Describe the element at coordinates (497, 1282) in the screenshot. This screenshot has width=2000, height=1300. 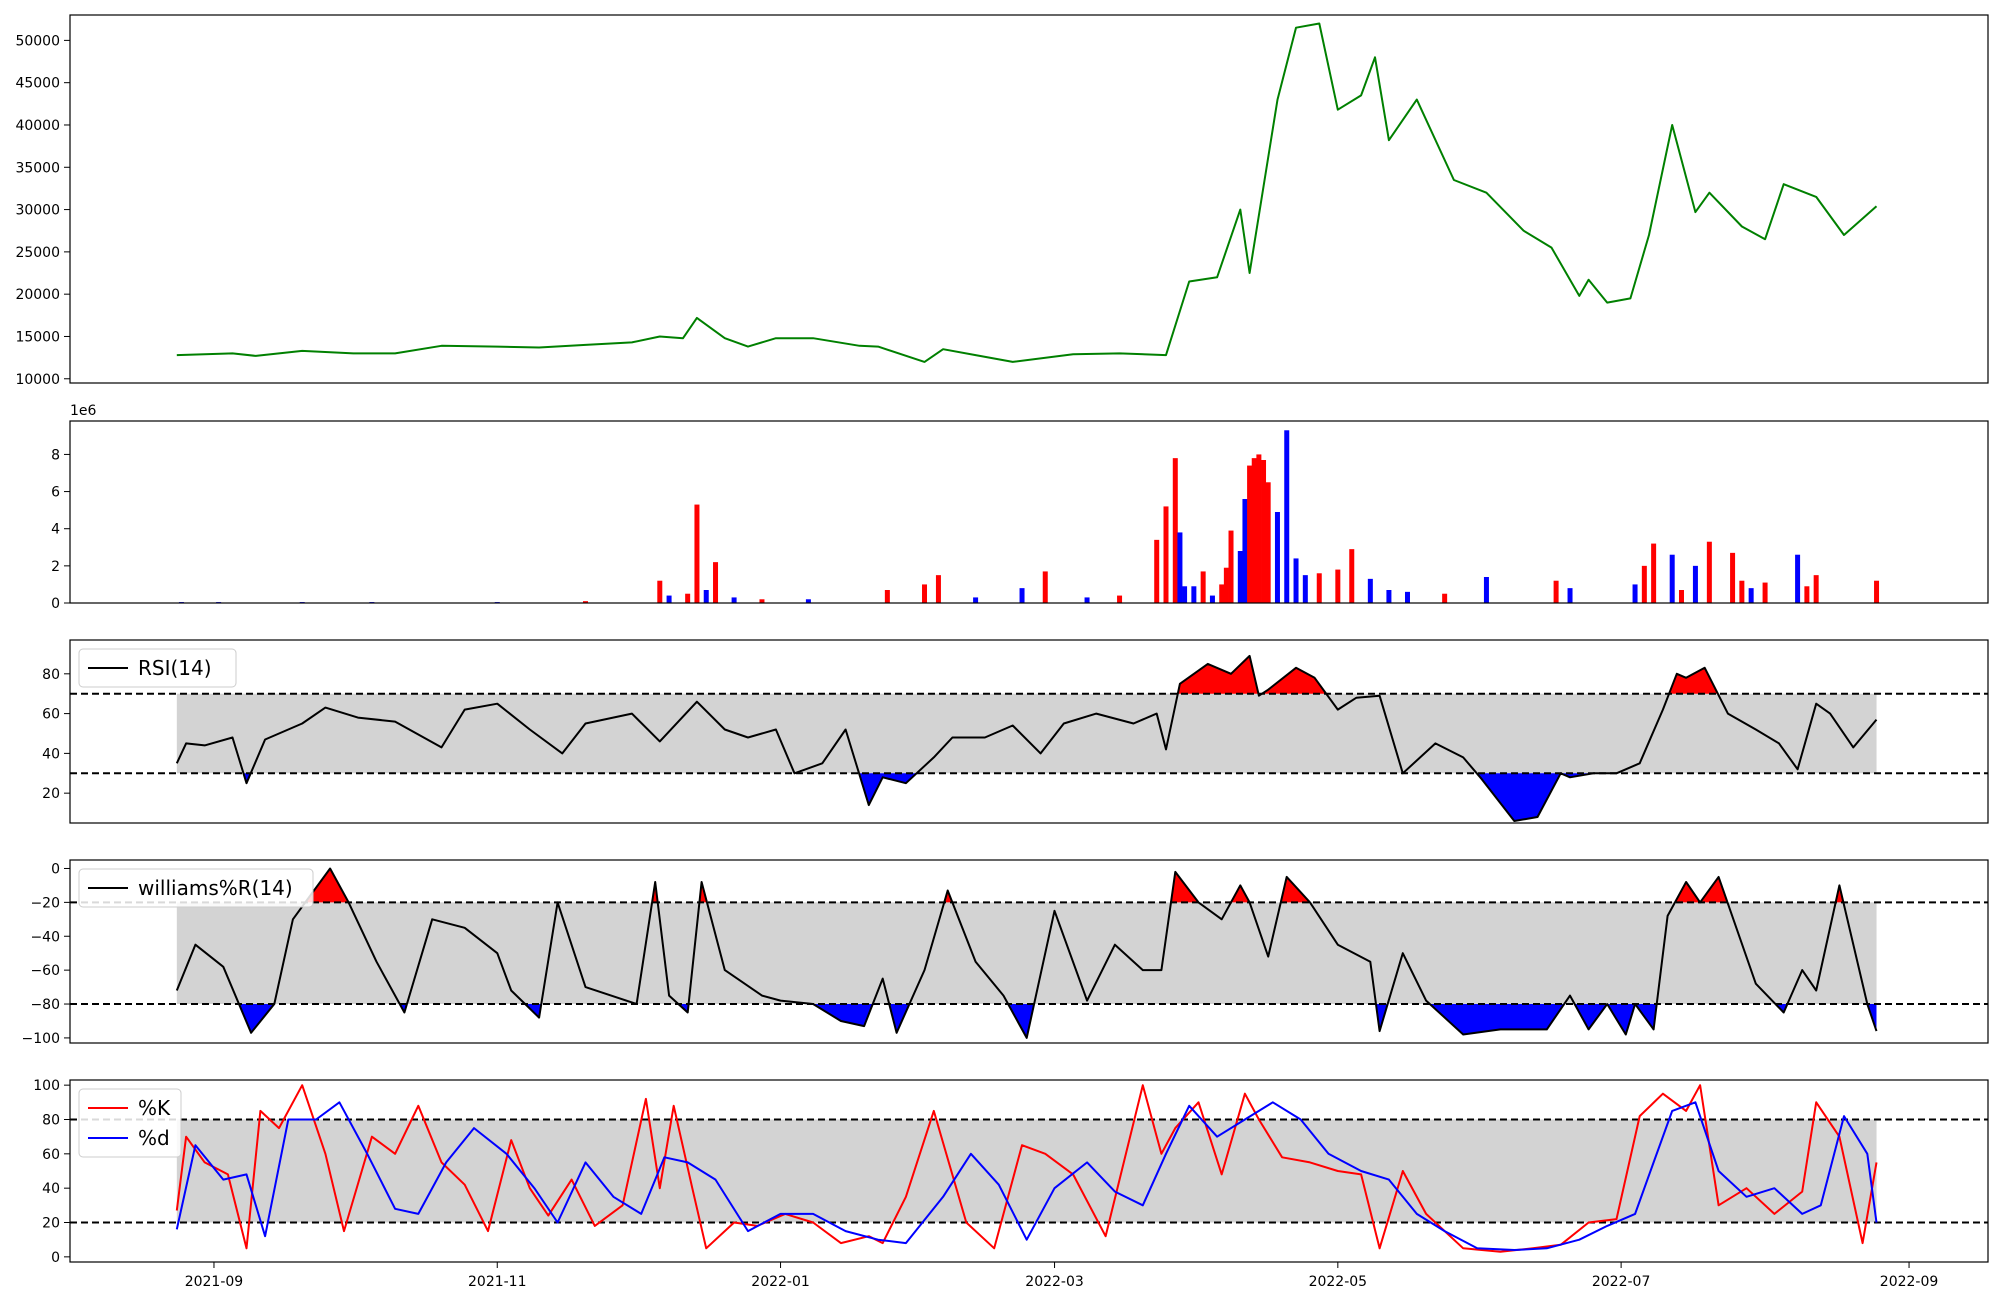
I see `x-tick-label: 2021-11` at that location.